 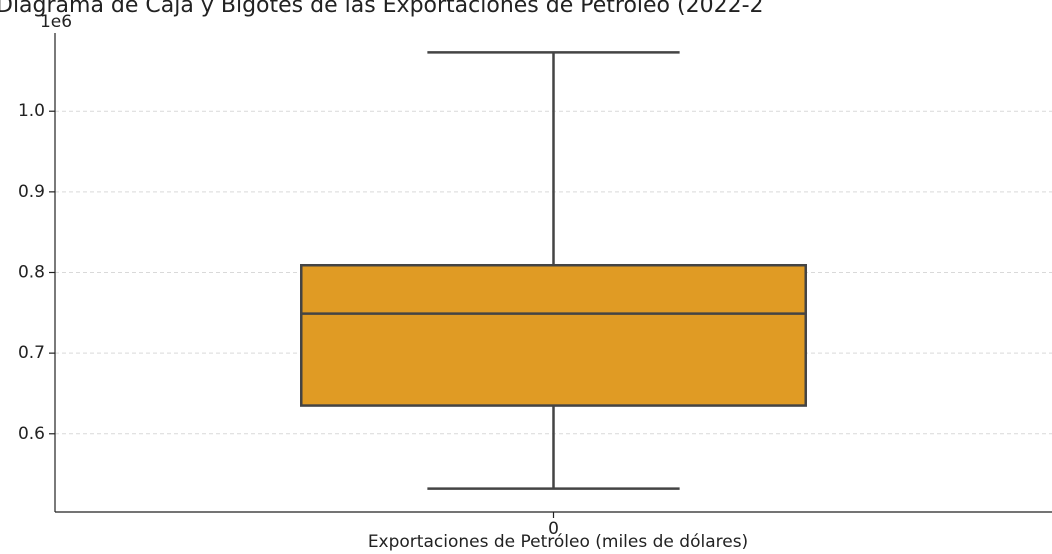 What do you see at coordinates (31, 111) in the screenshot?
I see `y-tick-label: 1.0` at bounding box center [31, 111].